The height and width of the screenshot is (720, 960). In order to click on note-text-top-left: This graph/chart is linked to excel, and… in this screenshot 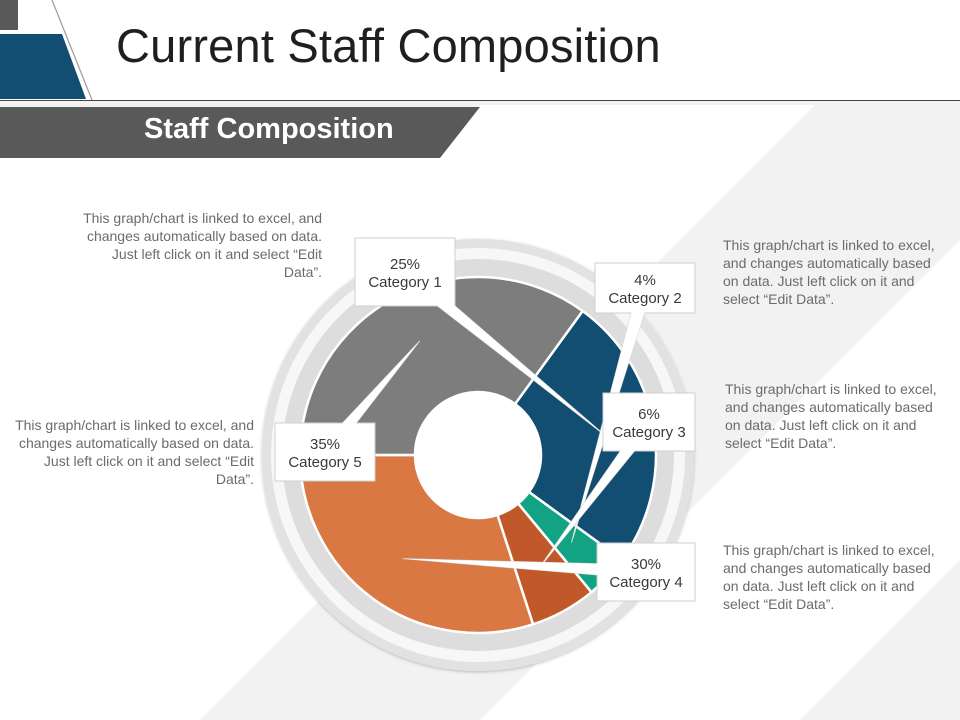, I will do `click(202, 245)`.